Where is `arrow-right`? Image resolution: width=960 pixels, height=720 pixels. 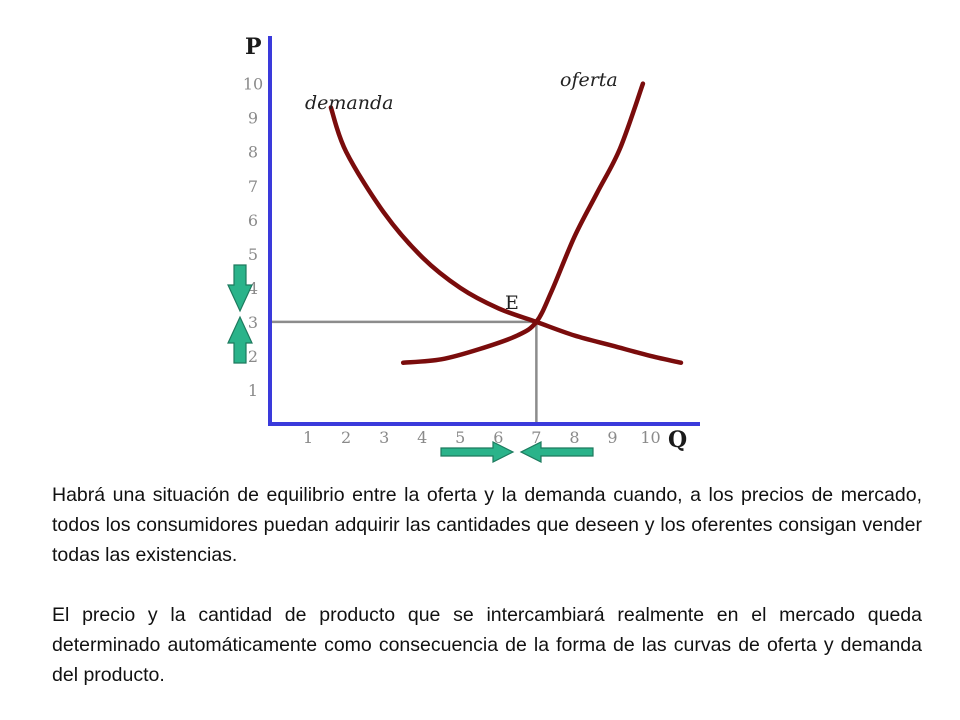
arrow-right is located at coordinates (477, 452).